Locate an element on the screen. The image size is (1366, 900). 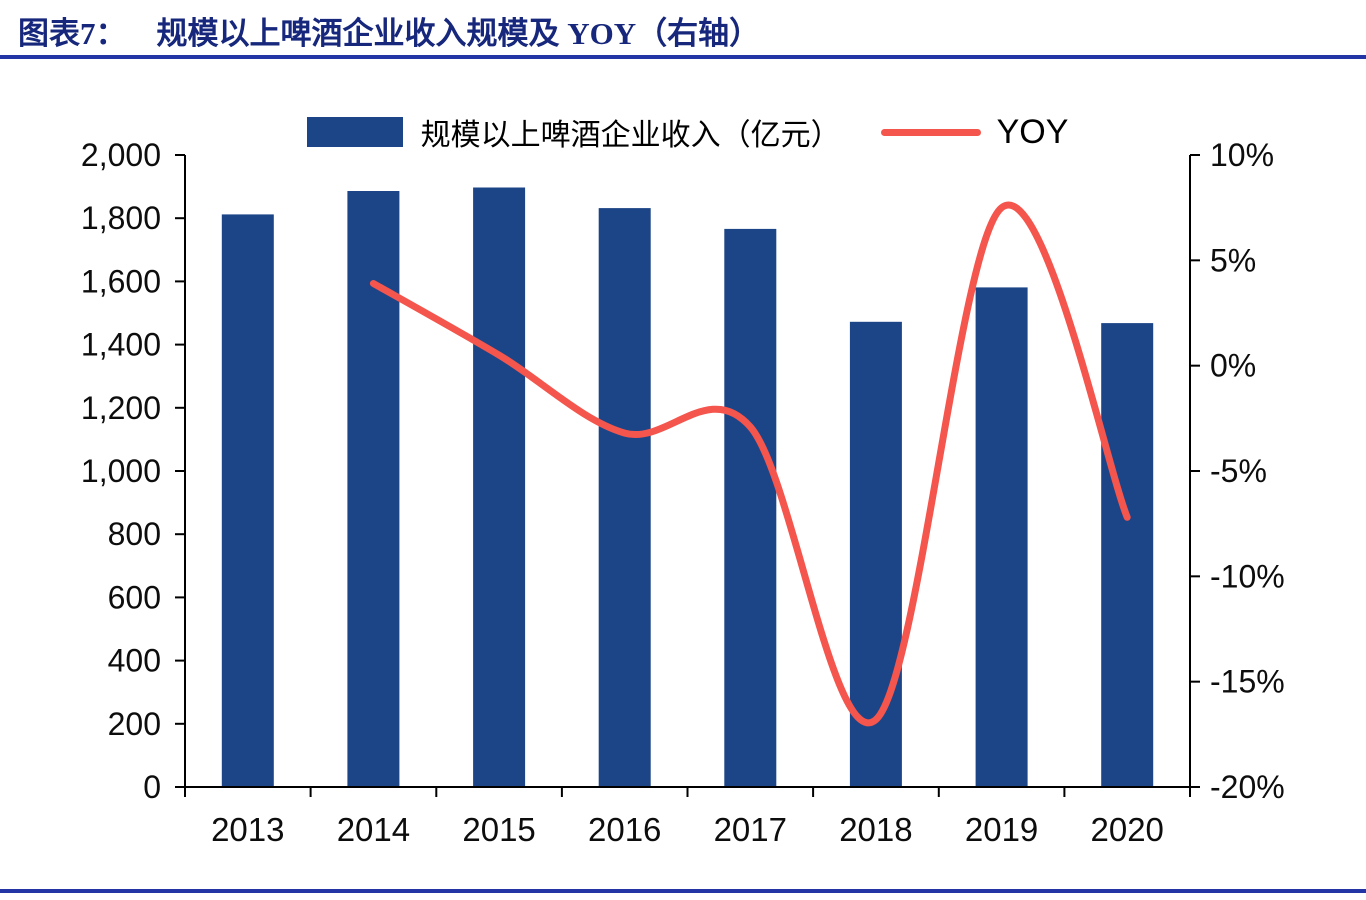
x-axis-label: 2014 is located at coordinates (373, 829).